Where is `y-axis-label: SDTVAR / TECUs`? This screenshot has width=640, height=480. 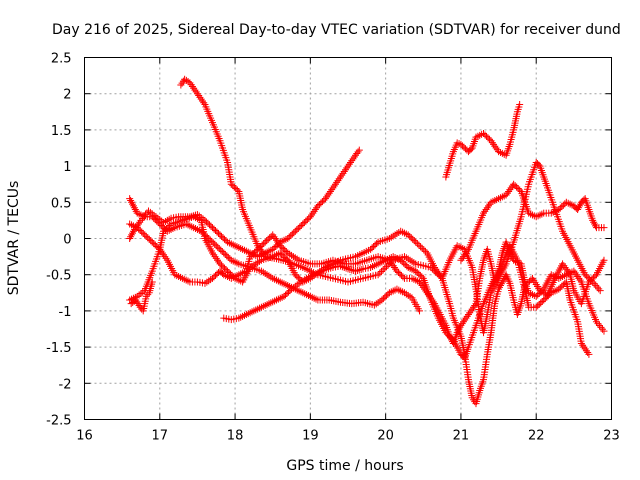 y-axis-label: SDTVAR / TECUs is located at coordinates (14, 238).